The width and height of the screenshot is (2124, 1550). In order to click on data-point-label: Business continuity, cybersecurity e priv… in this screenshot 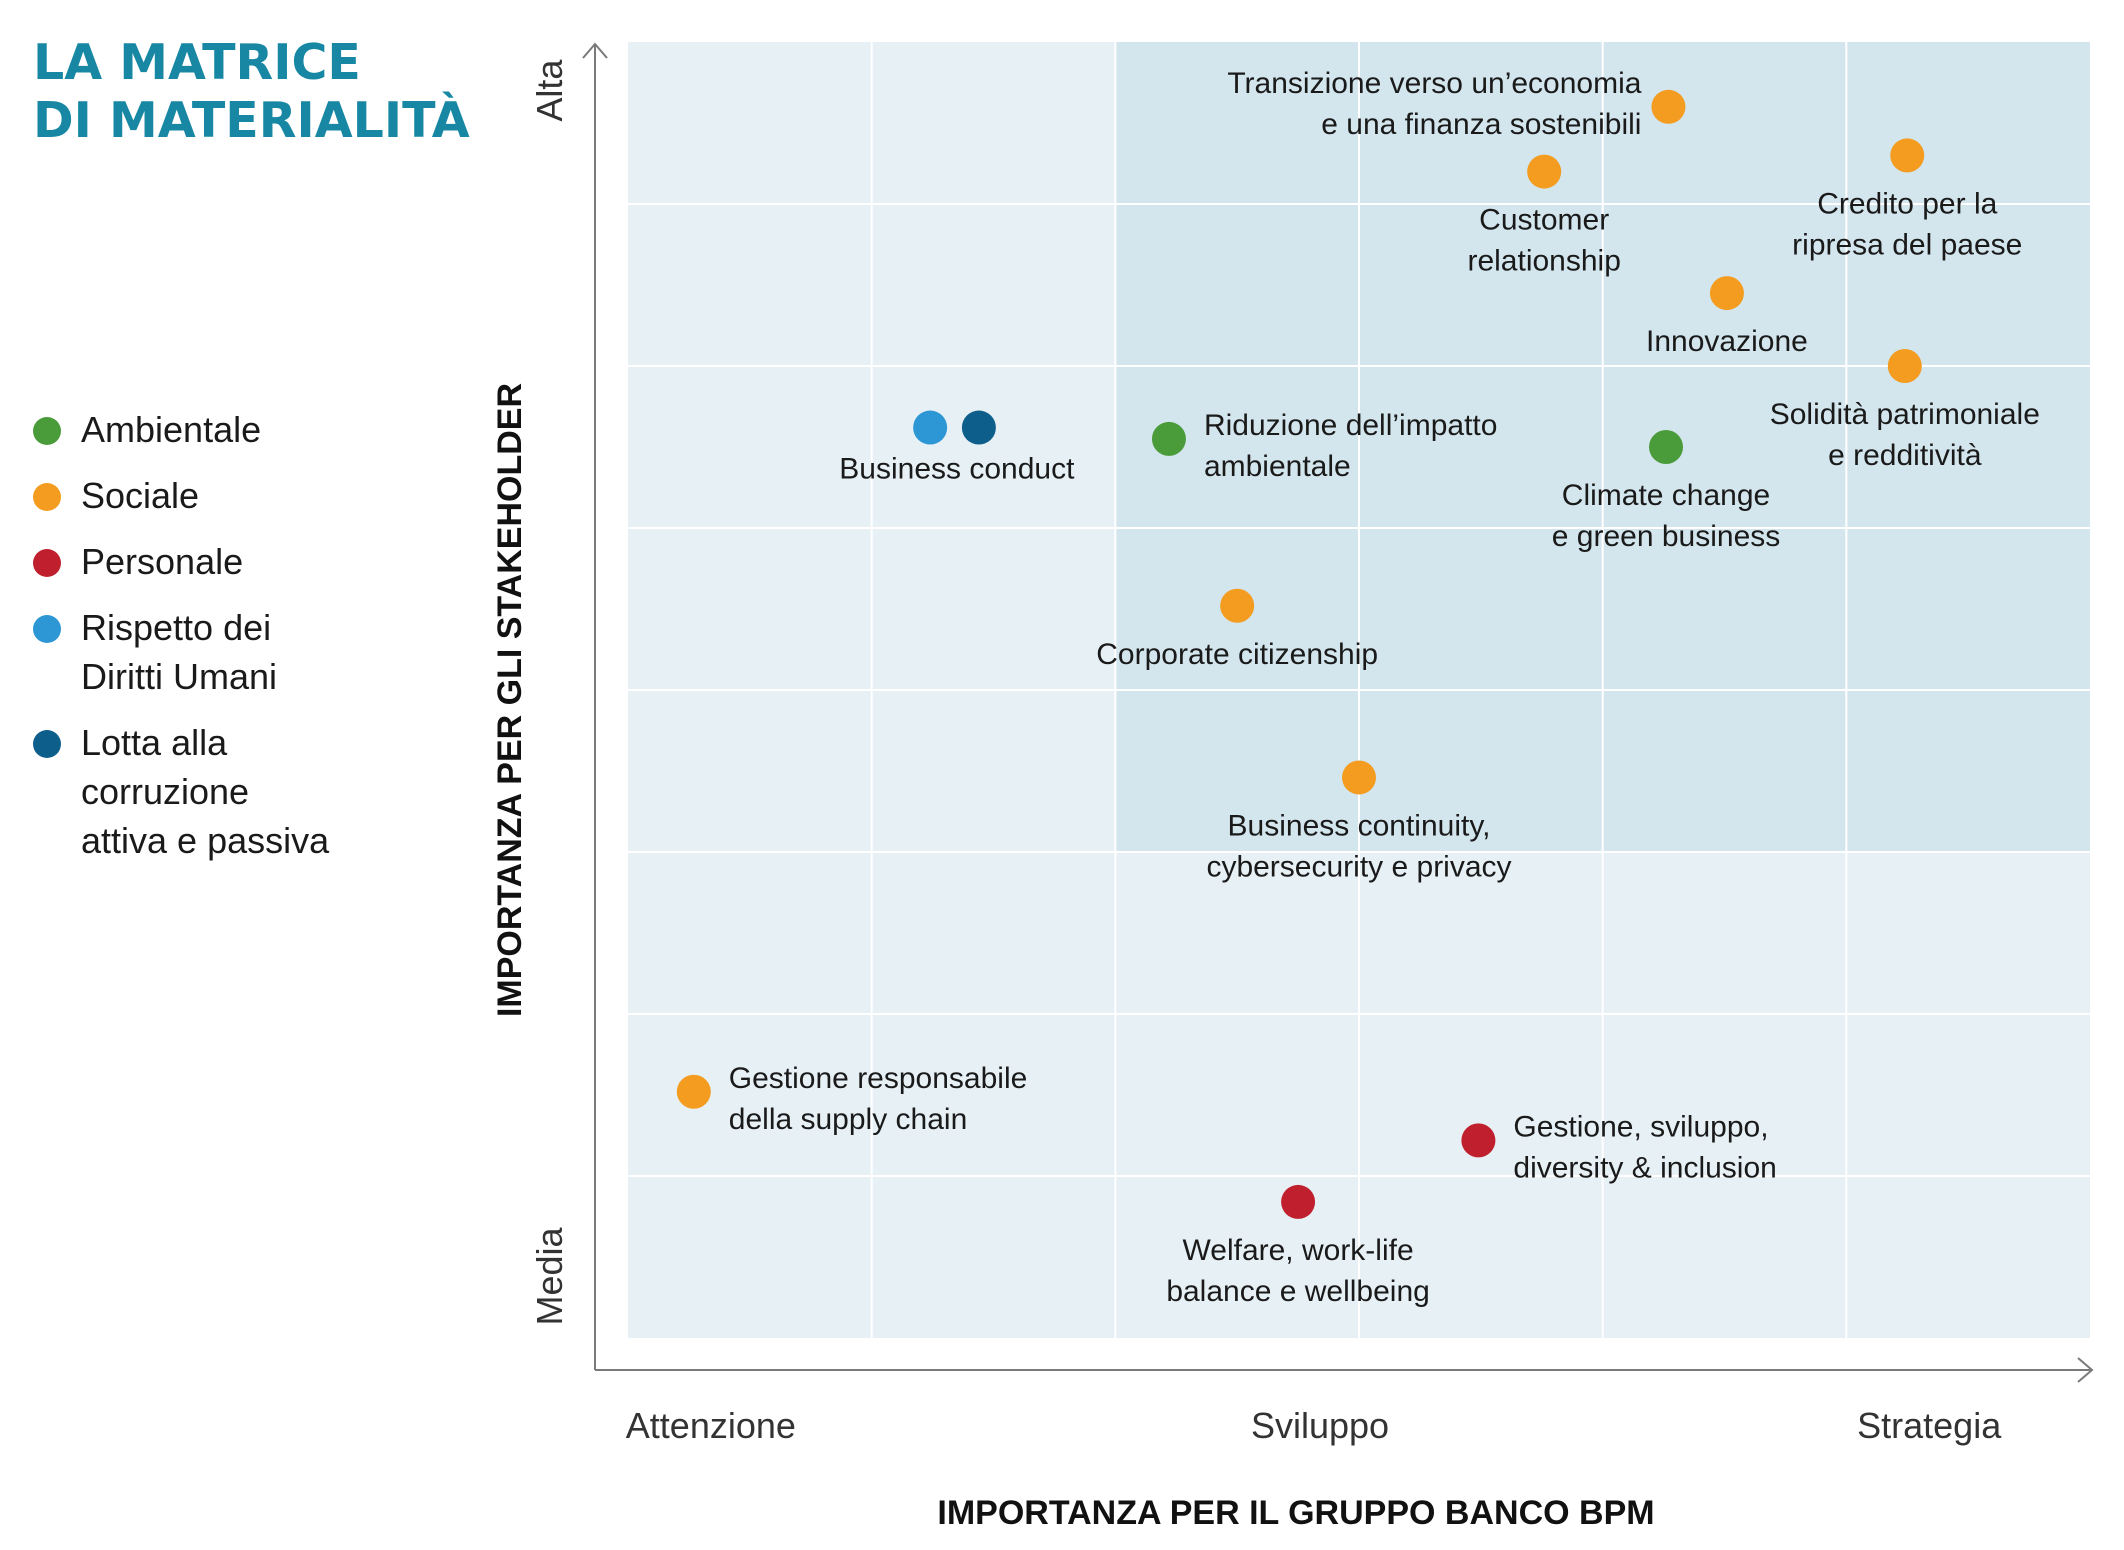, I will do `click(1358, 846)`.